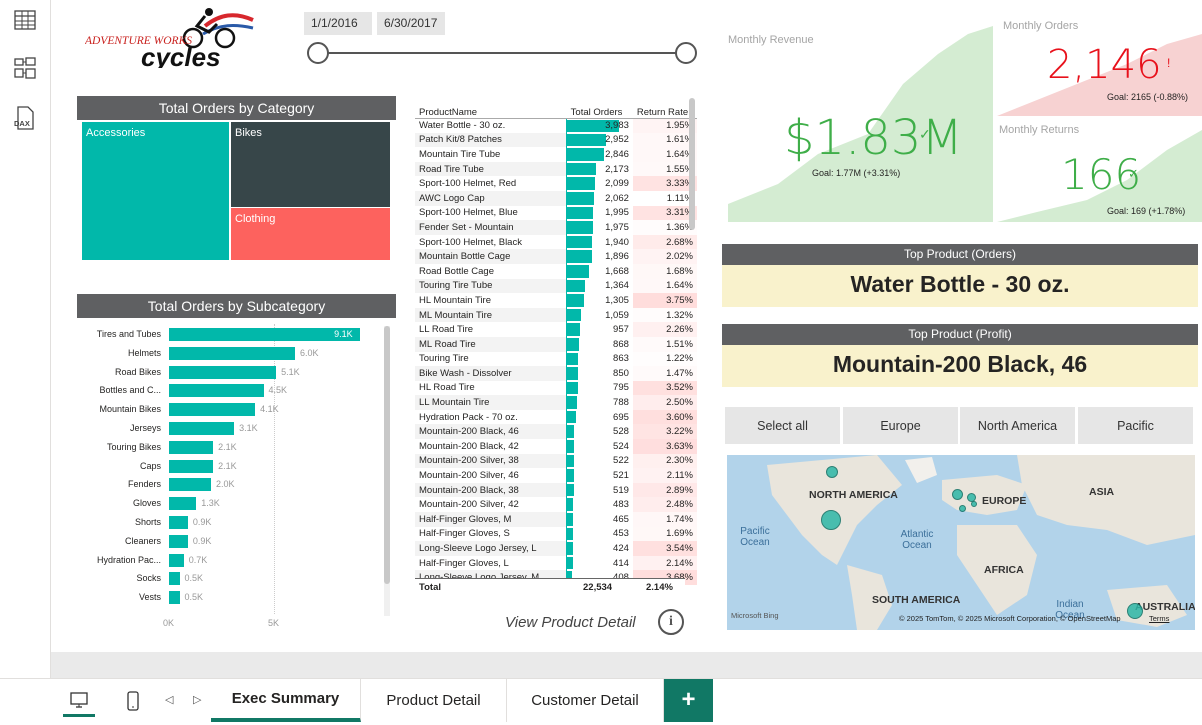  I want to click on table-row: Sport-100 Helmet, Blue 1,995 3.31%, so click(556, 213).